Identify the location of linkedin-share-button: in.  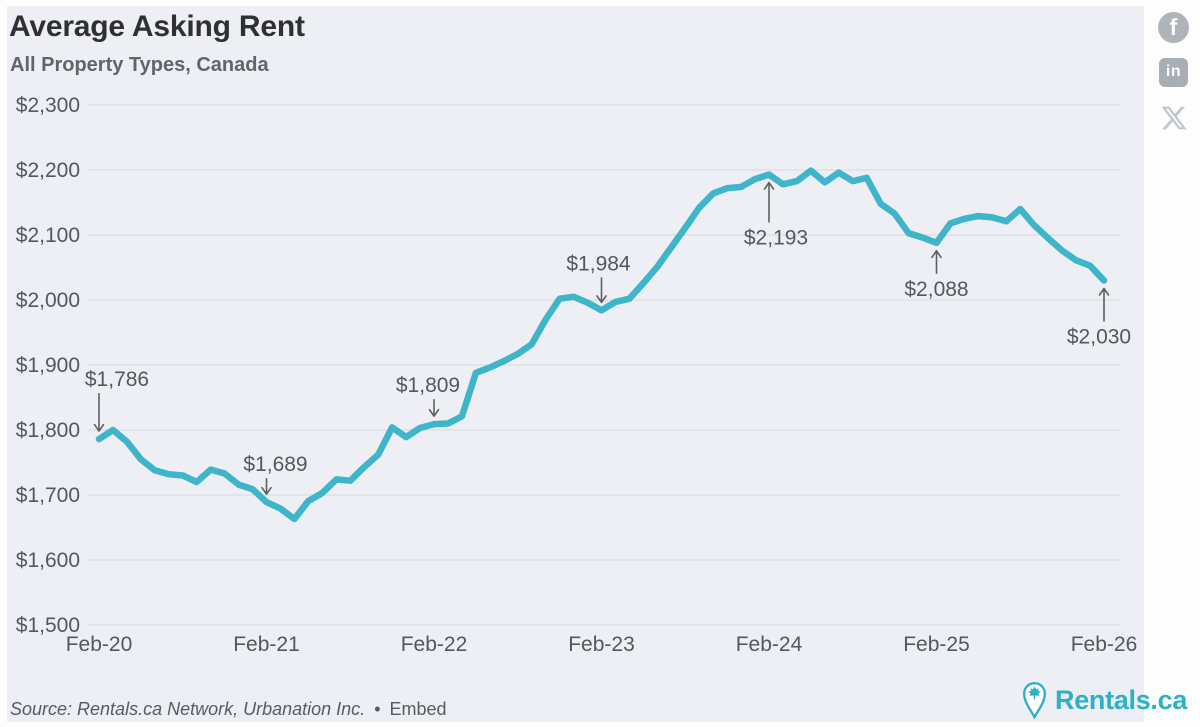
(1173, 72).